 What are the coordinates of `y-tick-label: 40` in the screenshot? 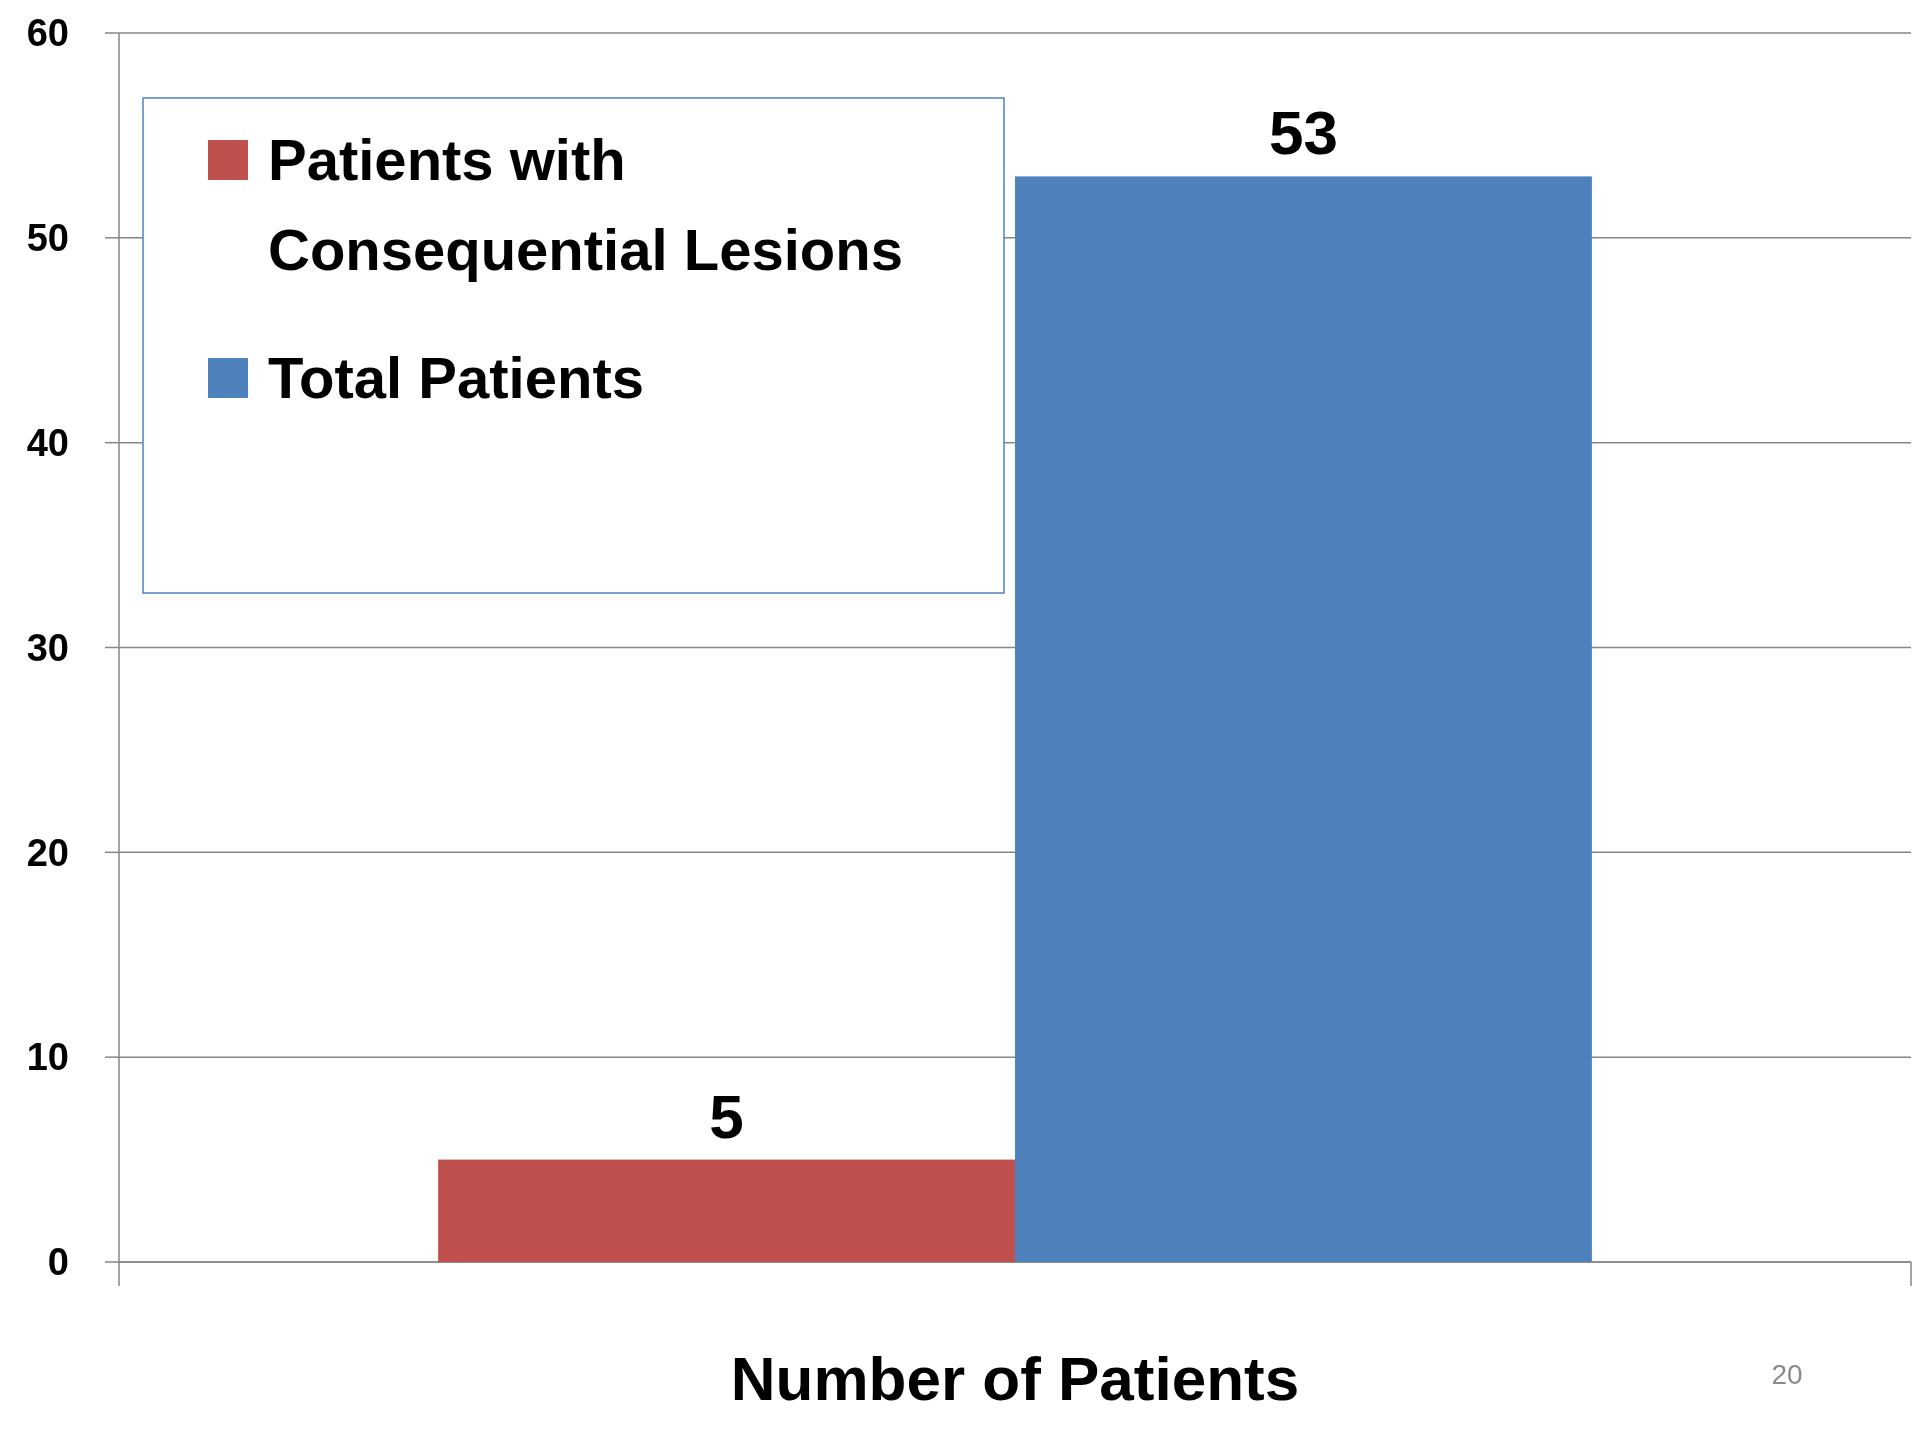 It's located at (47, 442).